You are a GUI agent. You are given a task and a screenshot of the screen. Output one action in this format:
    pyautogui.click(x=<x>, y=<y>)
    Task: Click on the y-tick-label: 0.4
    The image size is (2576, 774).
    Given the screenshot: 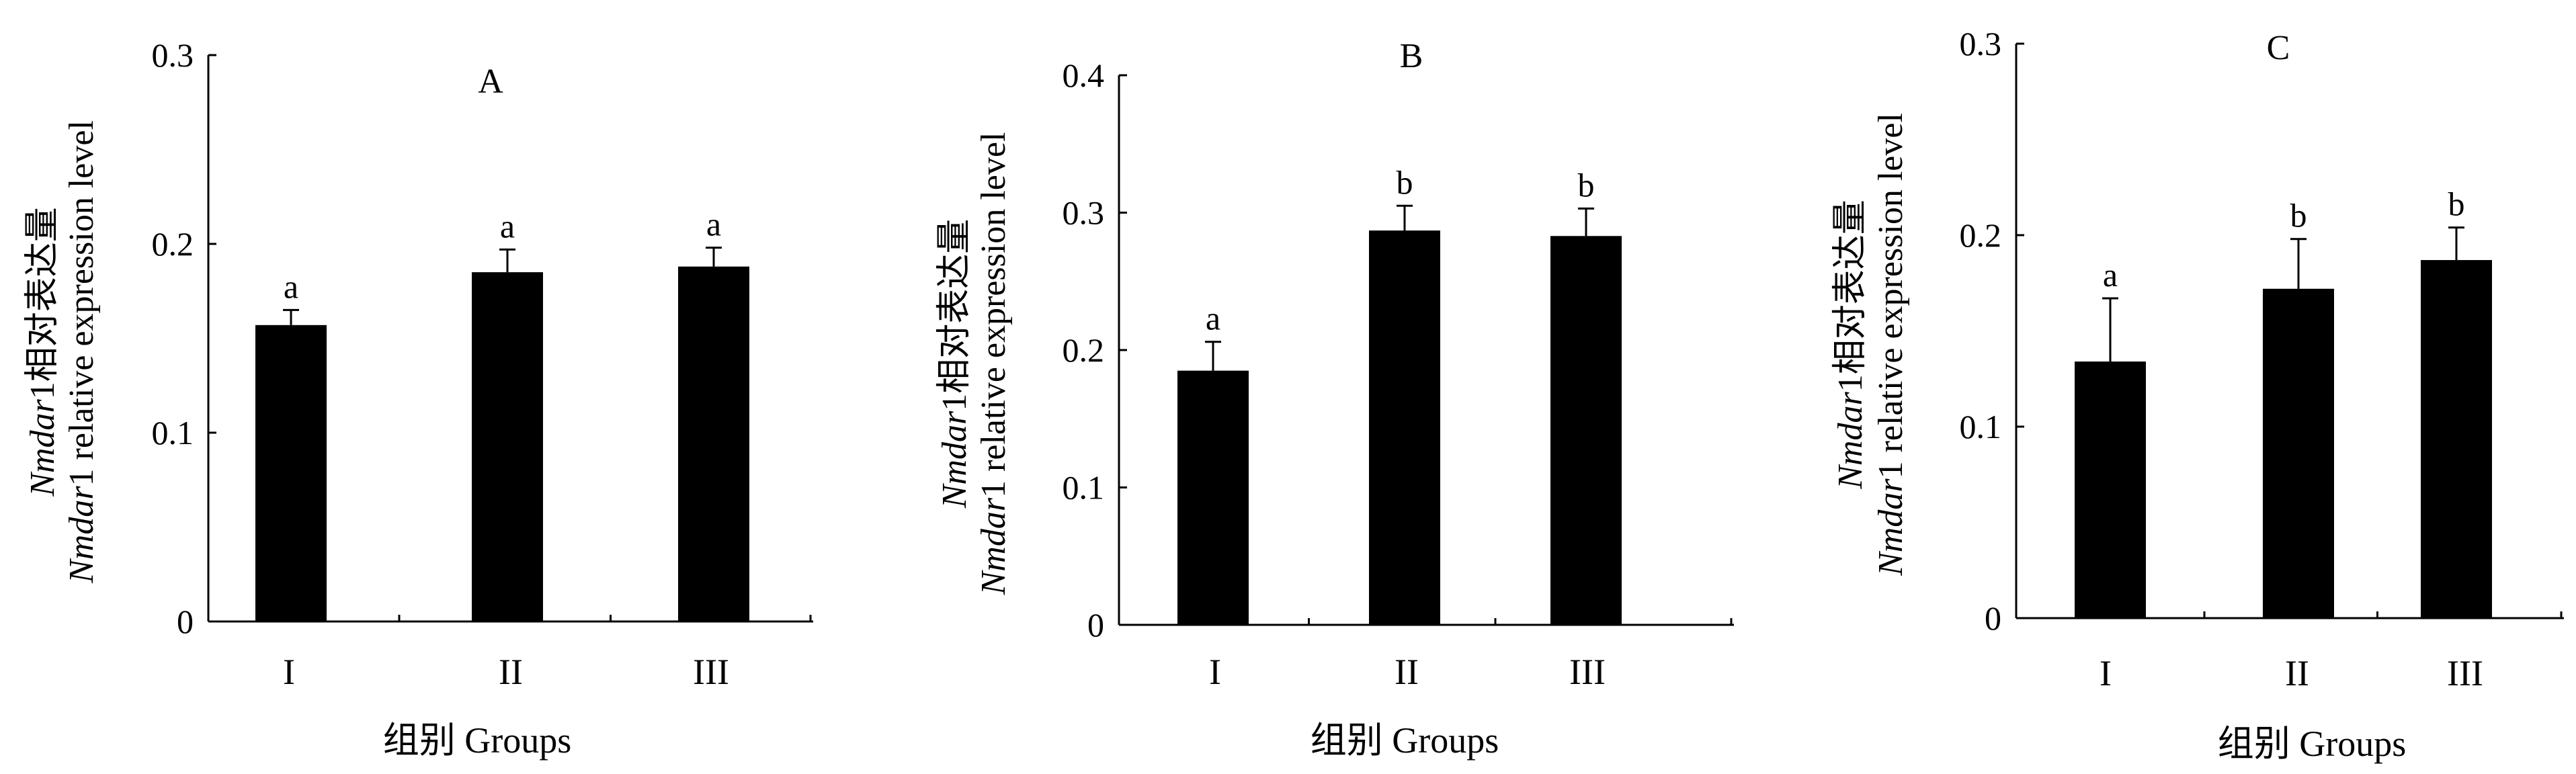 What is the action you would take?
    pyautogui.click(x=1084, y=75)
    